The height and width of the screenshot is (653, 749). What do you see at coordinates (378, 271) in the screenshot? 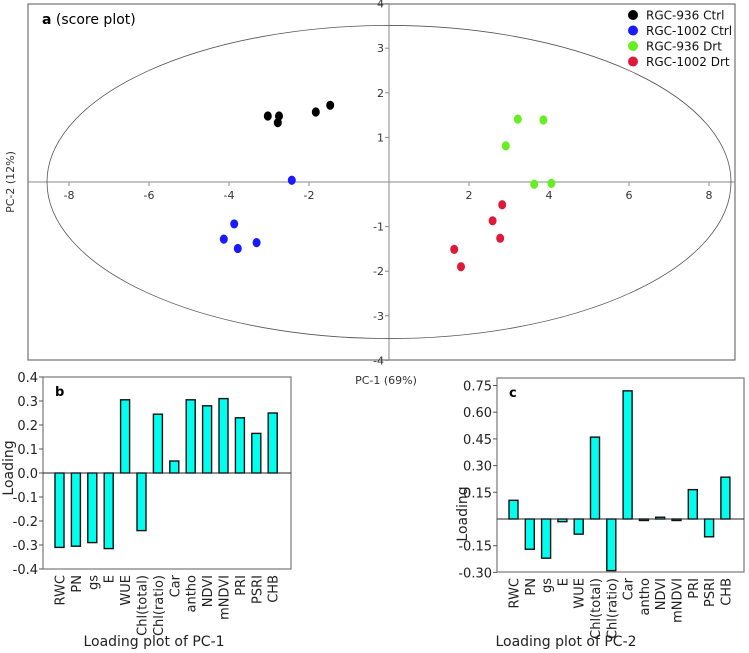
I see `y-tick-label: -2` at bounding box center [378, 271].